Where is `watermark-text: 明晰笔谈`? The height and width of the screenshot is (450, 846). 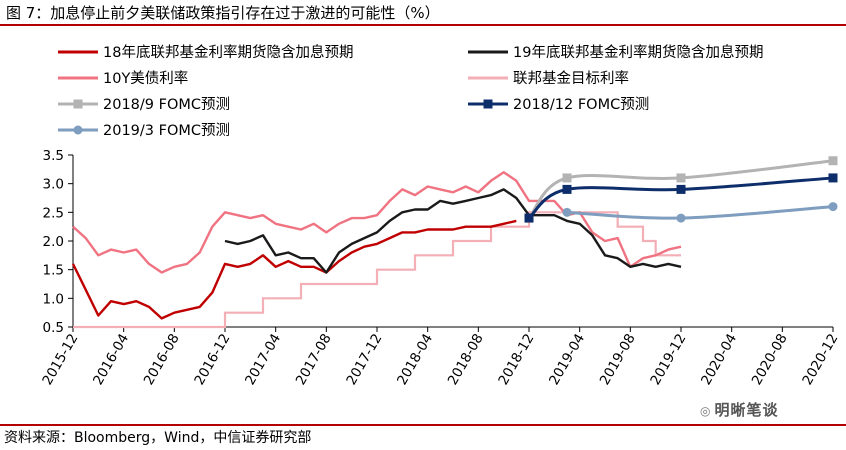 watermark-text: 明晰笔谈 is located at coordinates (746, 410).